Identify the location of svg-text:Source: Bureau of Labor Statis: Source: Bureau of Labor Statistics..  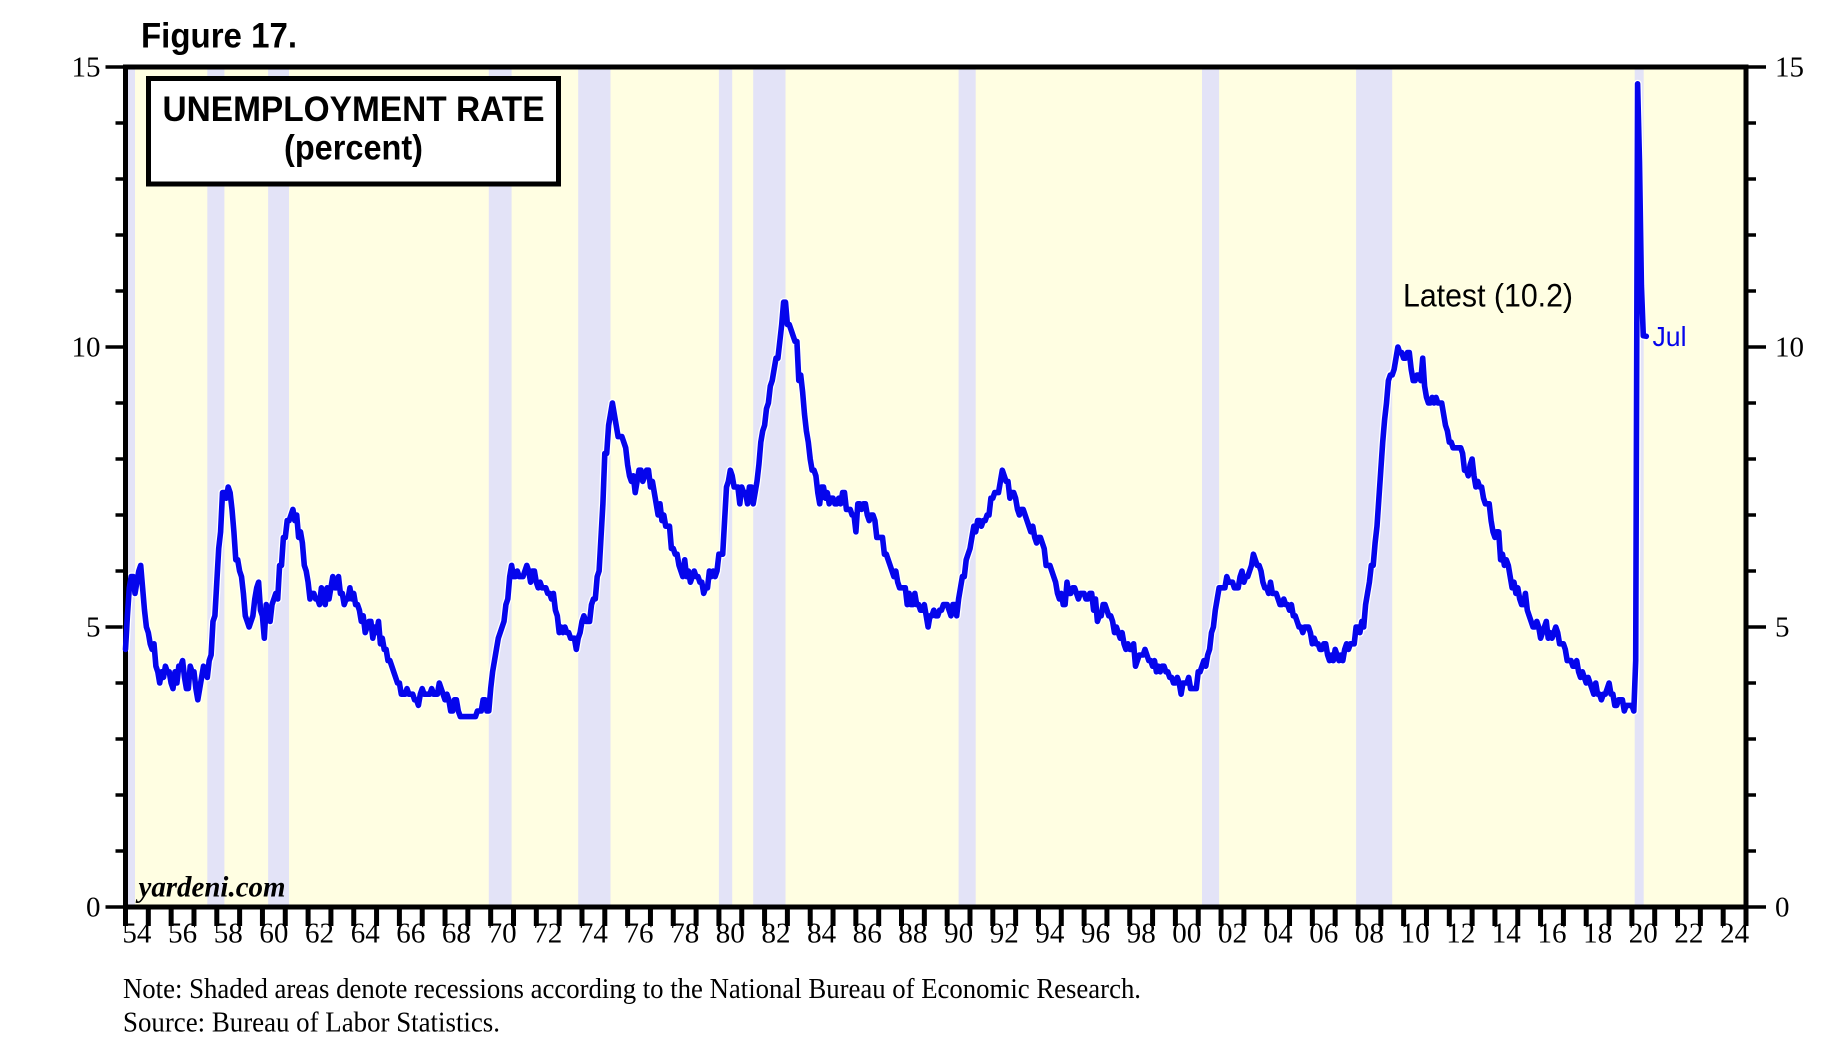
(311, 1023).